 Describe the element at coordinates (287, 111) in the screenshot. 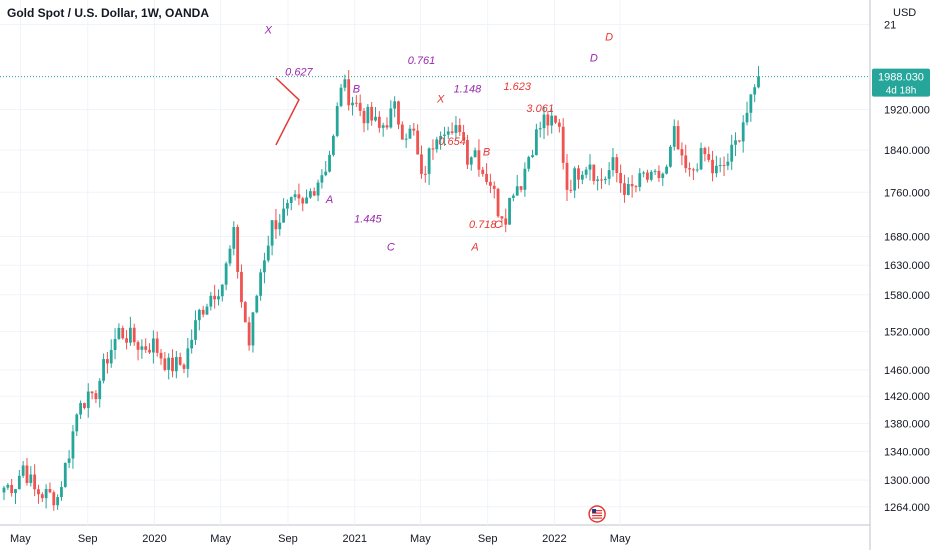

I see `triangle-pattern` at that location.